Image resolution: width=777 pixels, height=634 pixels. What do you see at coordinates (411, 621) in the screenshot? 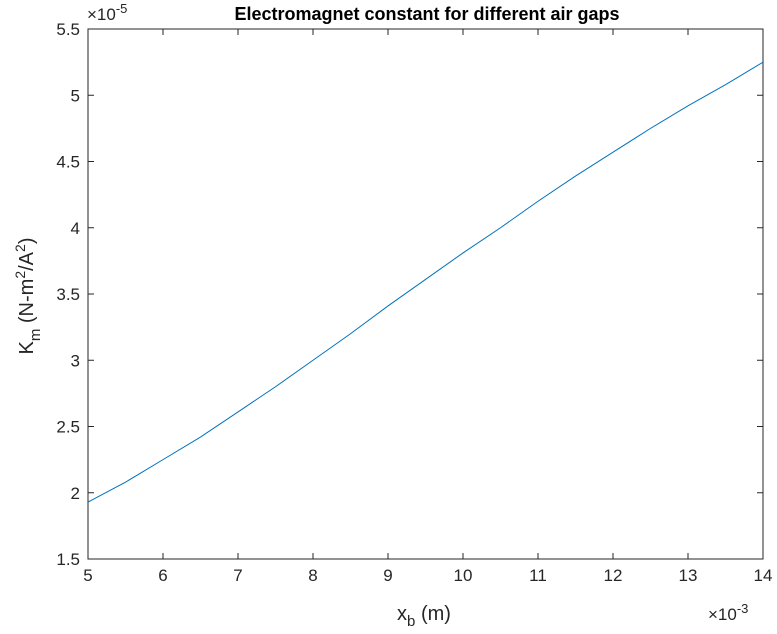
I see `x-axis-label-sub: b` at bounding box center [411, 621].